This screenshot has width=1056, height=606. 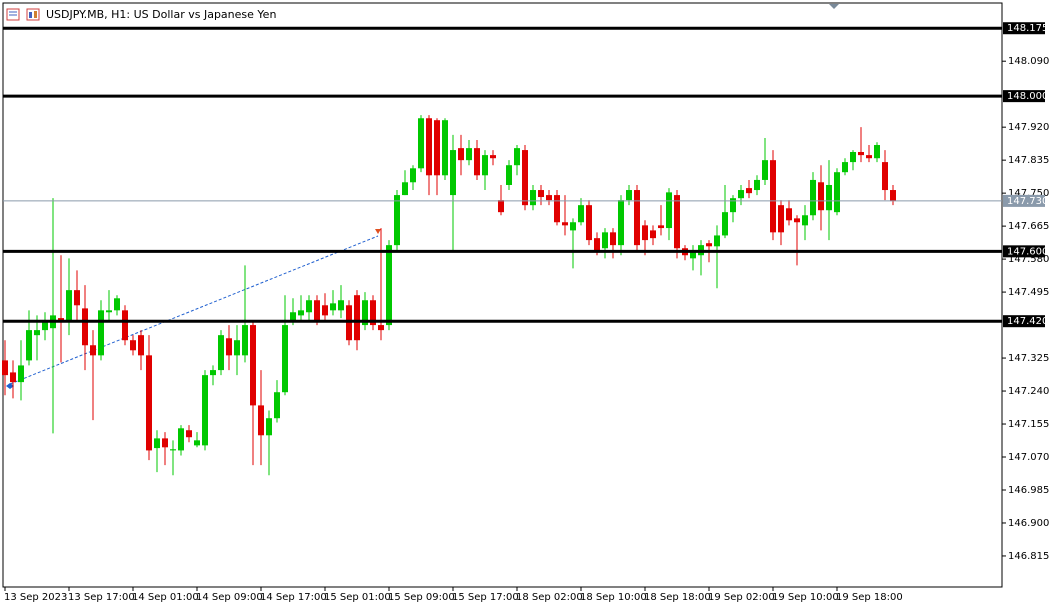 I want to click on x-tick-label: 19 Sep 10:00, so click(x=805, y=597).